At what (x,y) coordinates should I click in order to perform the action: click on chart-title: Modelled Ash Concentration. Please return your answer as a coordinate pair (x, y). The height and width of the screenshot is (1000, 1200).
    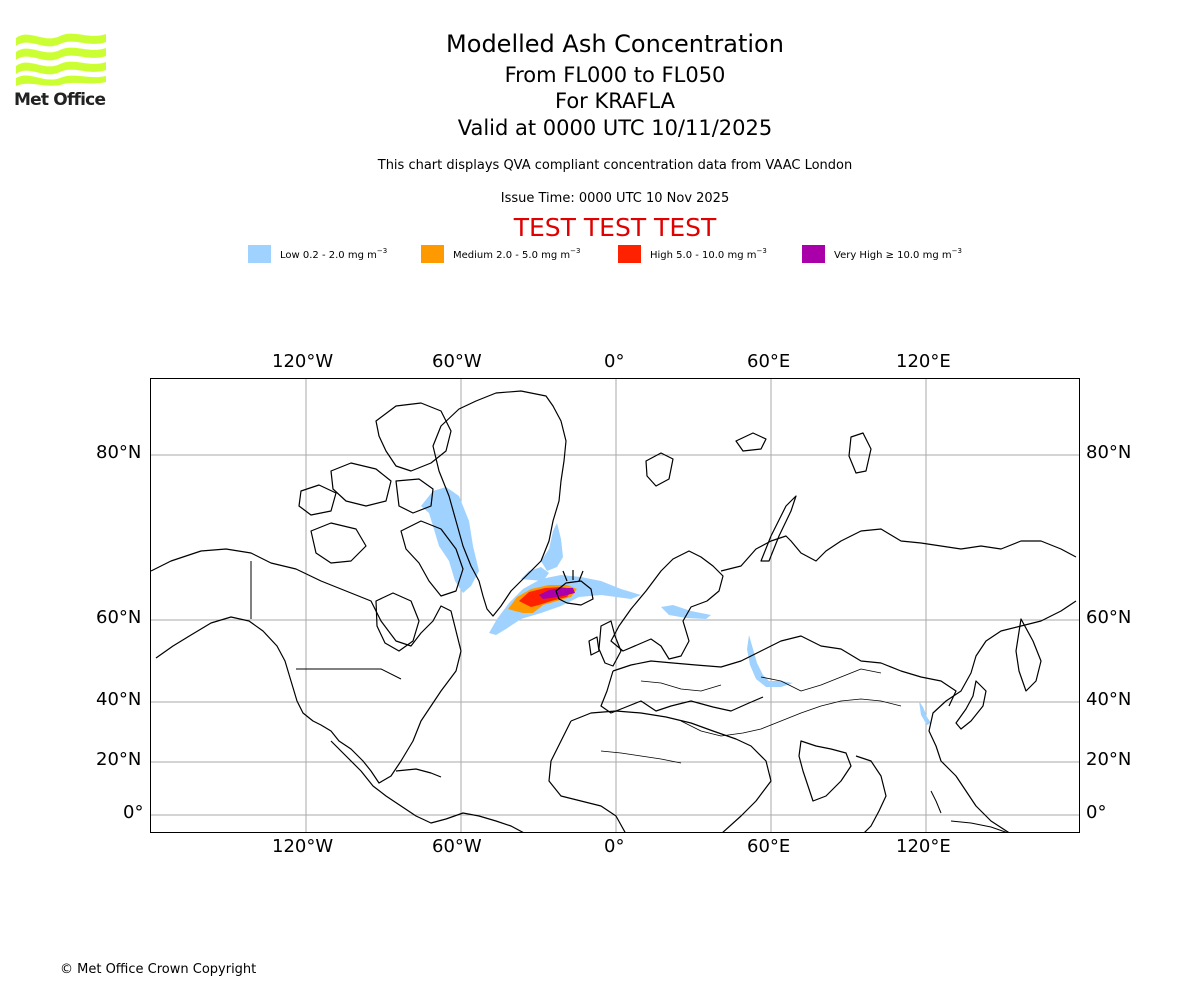
    Looking at the image, I should click on (615, 44).